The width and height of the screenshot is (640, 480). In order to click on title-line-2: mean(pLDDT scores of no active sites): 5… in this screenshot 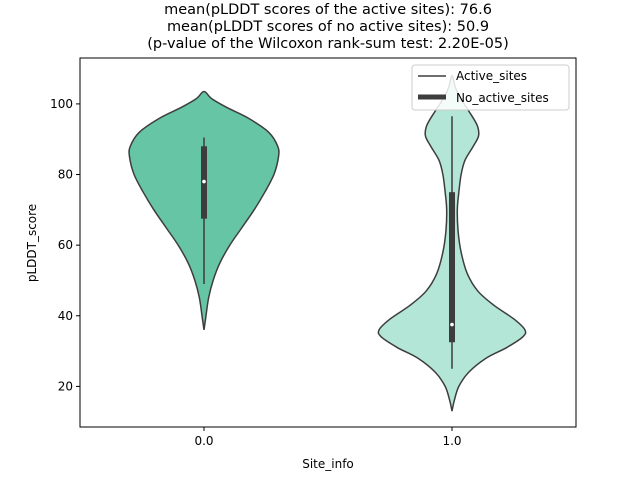, I will do `click(328, 27)`.